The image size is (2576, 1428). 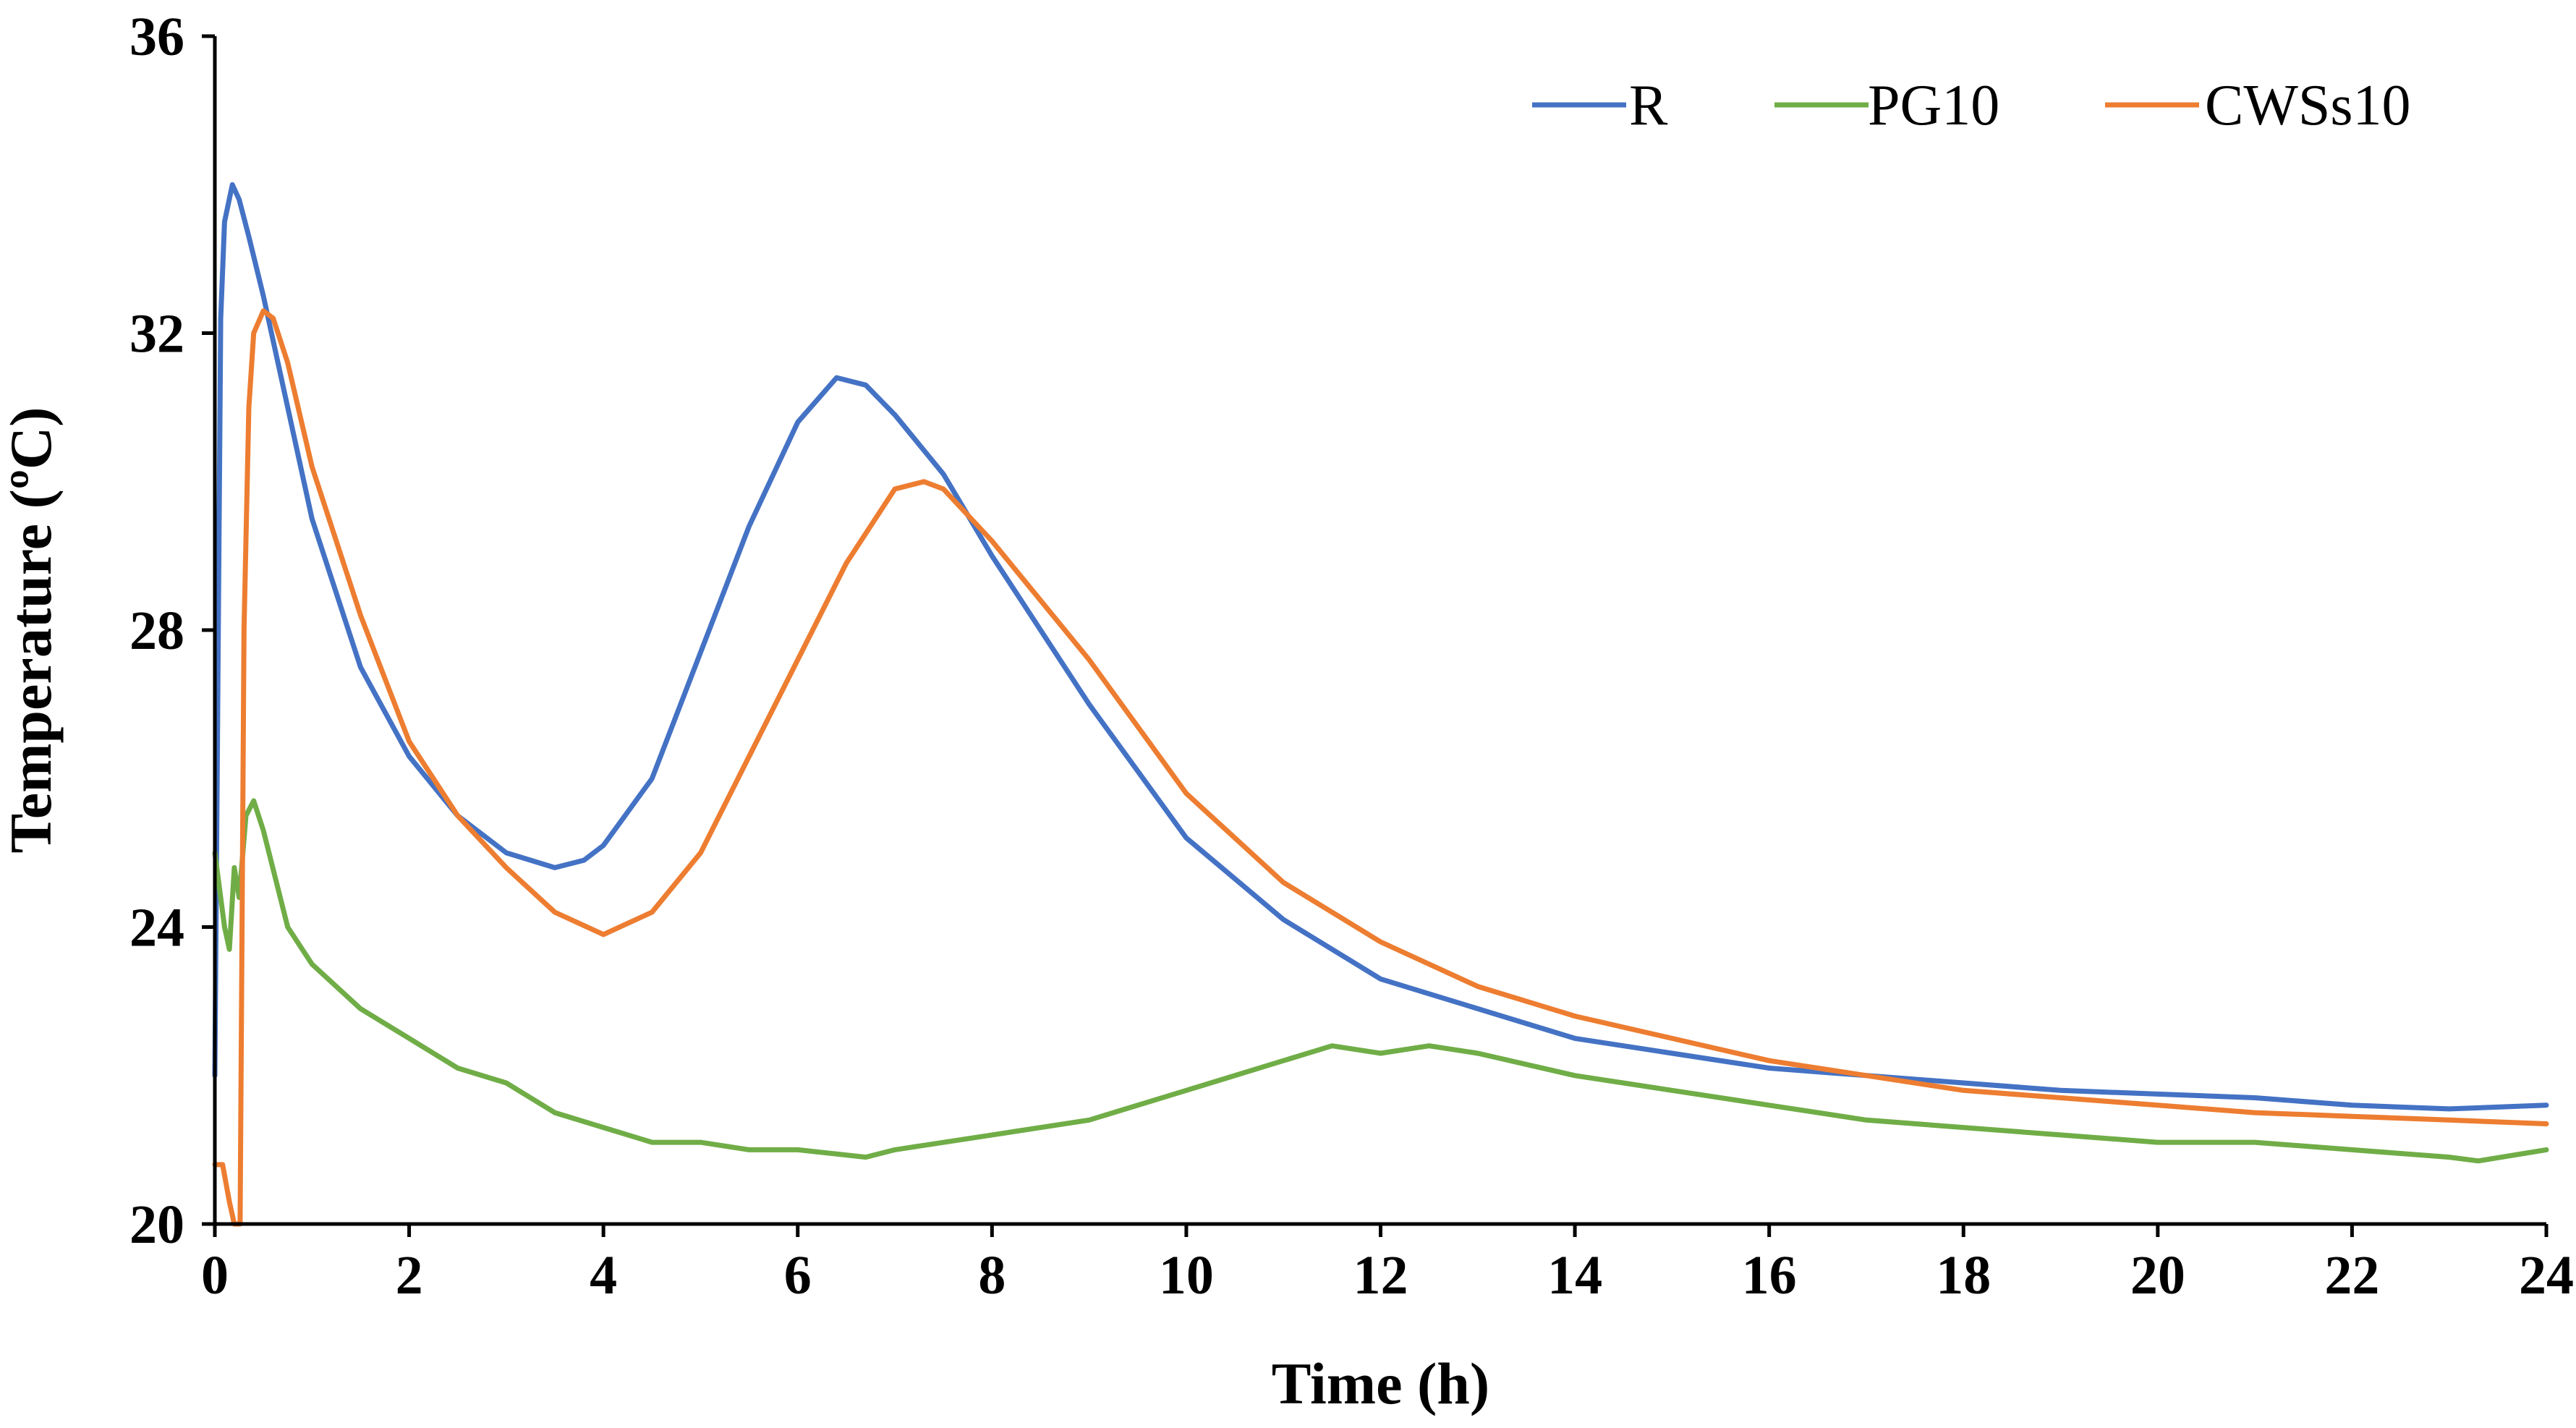 I want to click on legend: R PG10 CWSs10, so click(x=1971, y=106).